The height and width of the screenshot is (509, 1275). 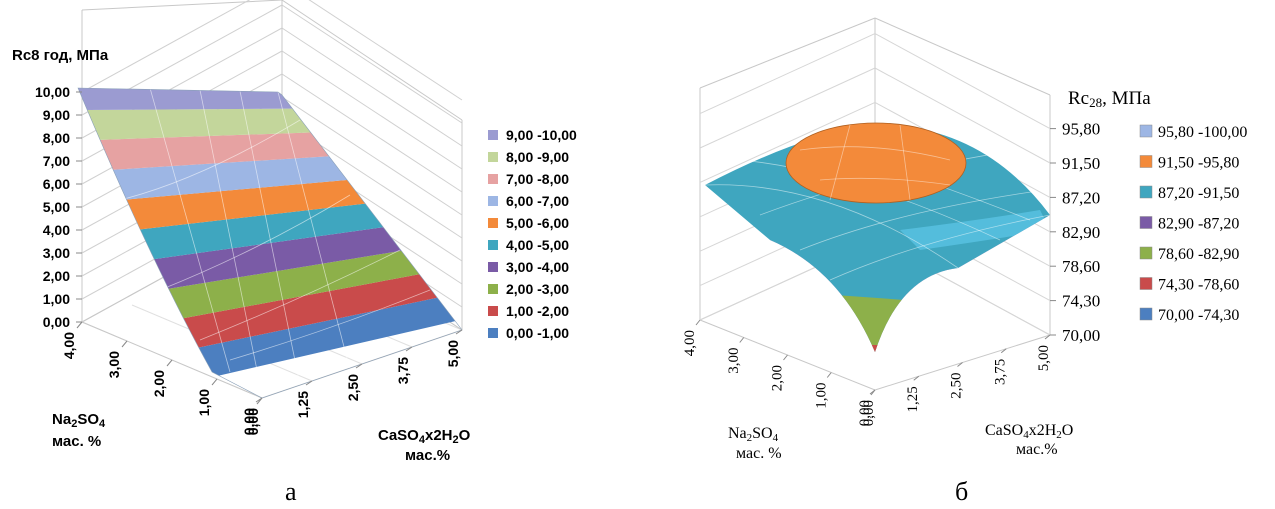 I want to click on chart-b-y-tick-label: 0,00, so click(x=865, y=413).